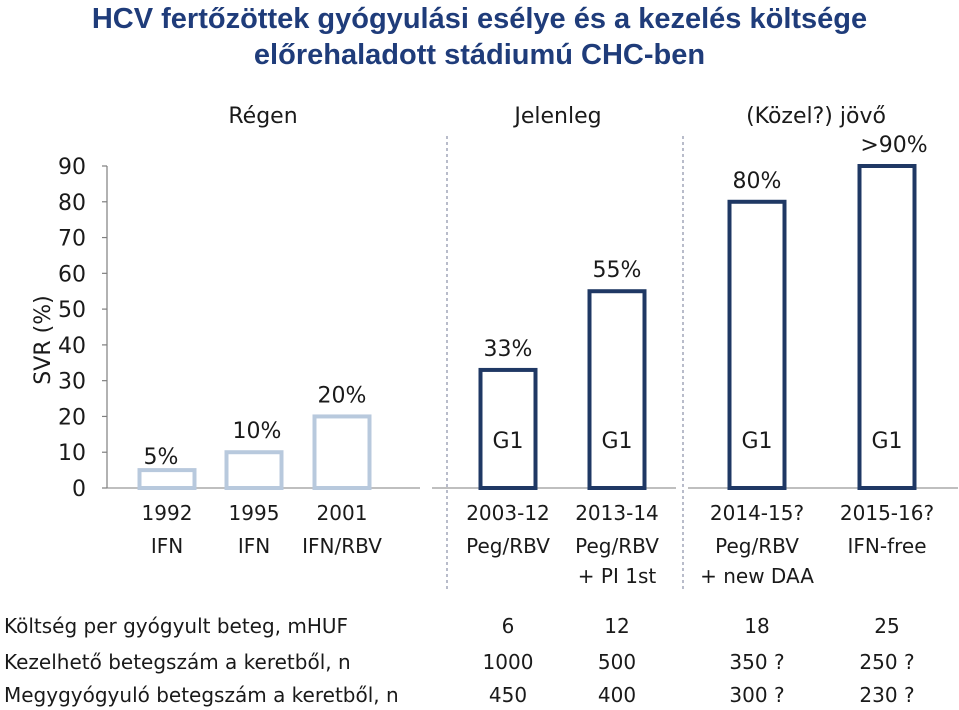  Describe the element at coordinates (72, 310) in the screenshot. I see `y-tick-label: 50` at that location.